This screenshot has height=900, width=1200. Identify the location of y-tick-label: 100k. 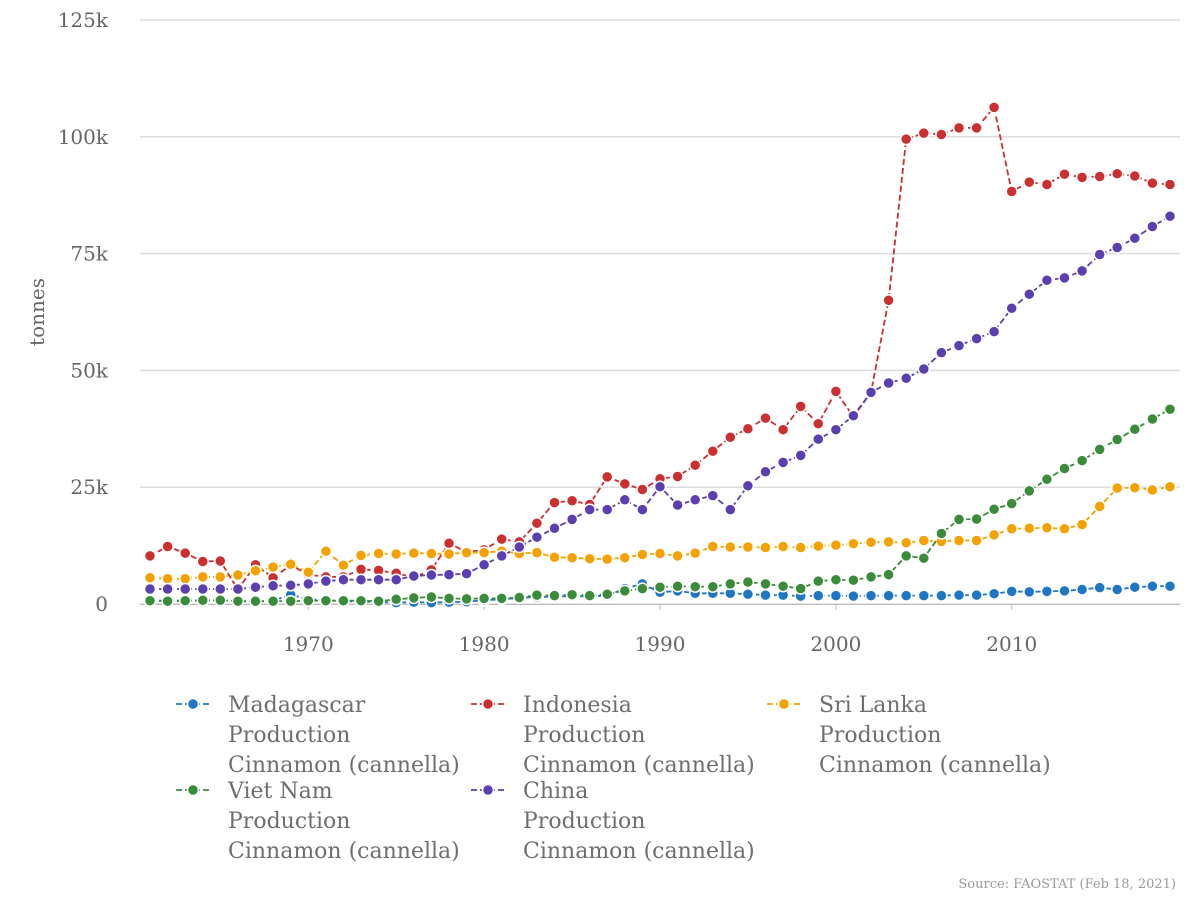
(83, 137).